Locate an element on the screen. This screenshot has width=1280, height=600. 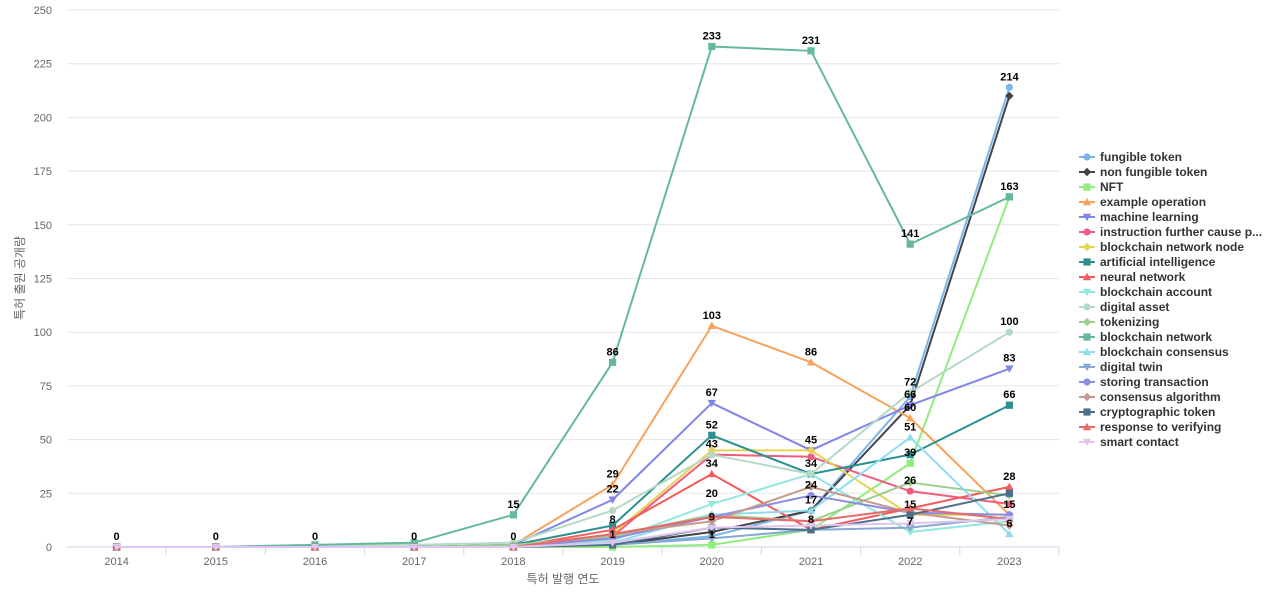
legend-item: neural network is located at coordinates (1170, 276).